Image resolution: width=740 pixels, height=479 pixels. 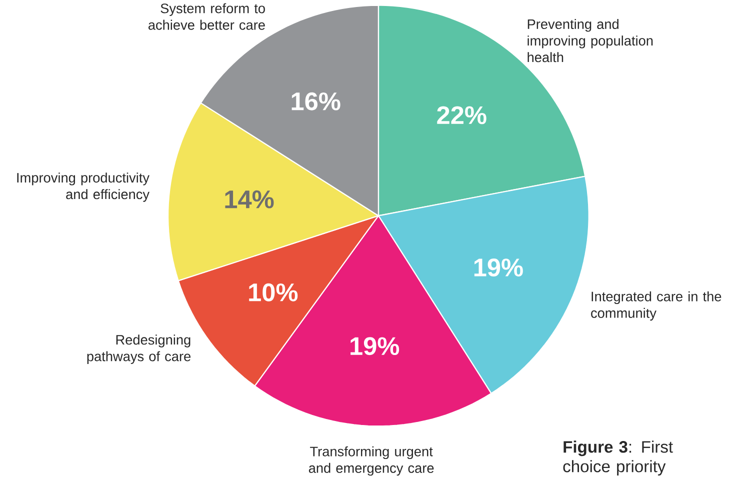 What do you see at coordinates (249, 199) in the screenshot?
I see `data-label: 14%` at bounding box center [249, 199].